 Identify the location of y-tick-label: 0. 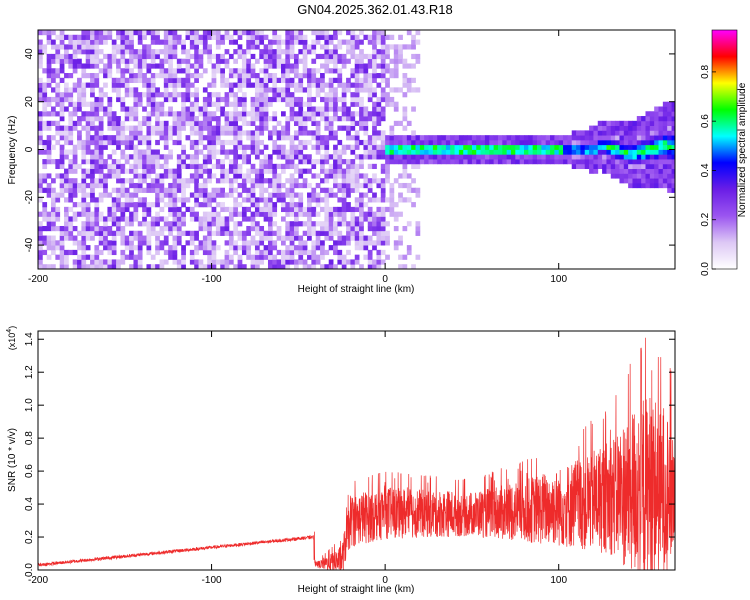
(29, 149).